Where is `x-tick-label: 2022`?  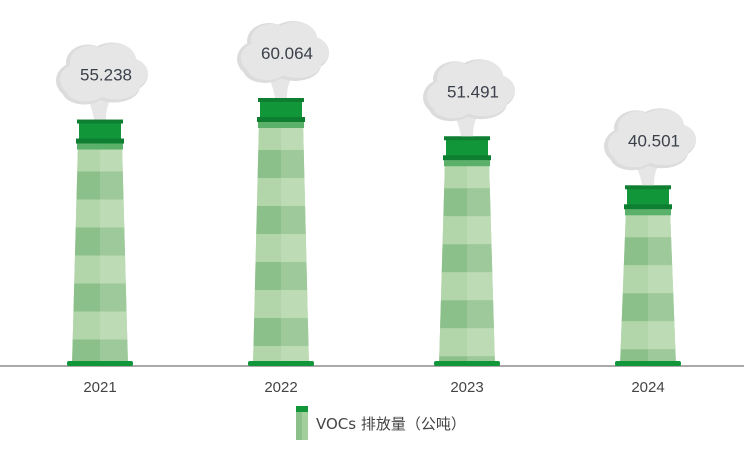
x-tick-label: 2022 is located at coordinates (280, 387).